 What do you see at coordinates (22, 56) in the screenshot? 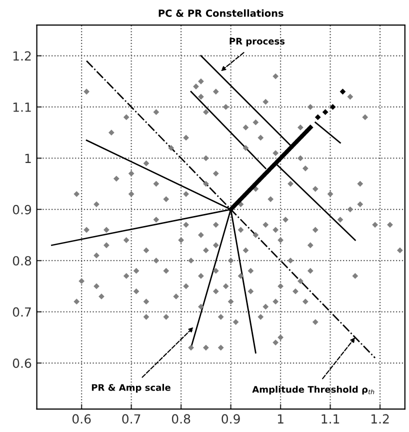
I see `y-tick-label: 1.2` at bounding box center [22, 56].